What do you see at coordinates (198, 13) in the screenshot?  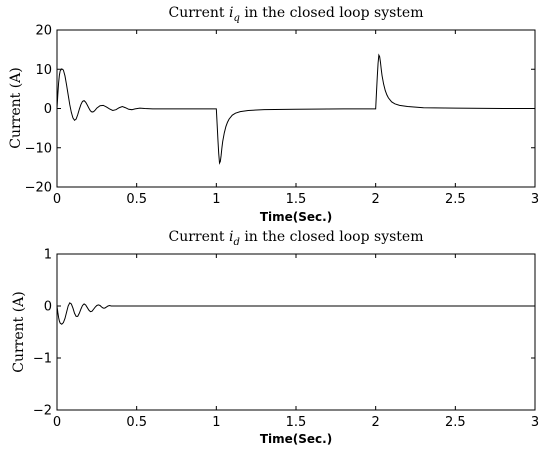 I see `chart-iq-title-prefix: Current` at bounding box center [198, 13].